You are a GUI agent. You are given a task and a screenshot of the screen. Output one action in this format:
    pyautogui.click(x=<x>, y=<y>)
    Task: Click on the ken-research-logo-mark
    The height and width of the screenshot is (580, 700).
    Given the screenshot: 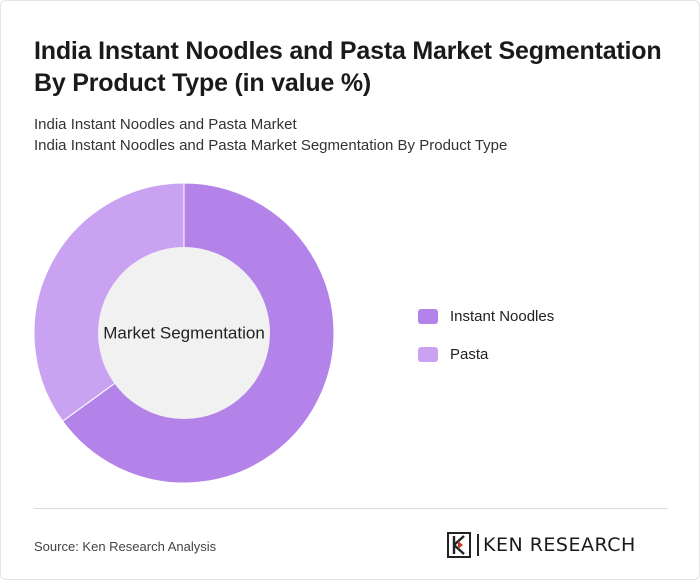 What is the action you would take?
    pyautogui.click(x=459, y=545)
    